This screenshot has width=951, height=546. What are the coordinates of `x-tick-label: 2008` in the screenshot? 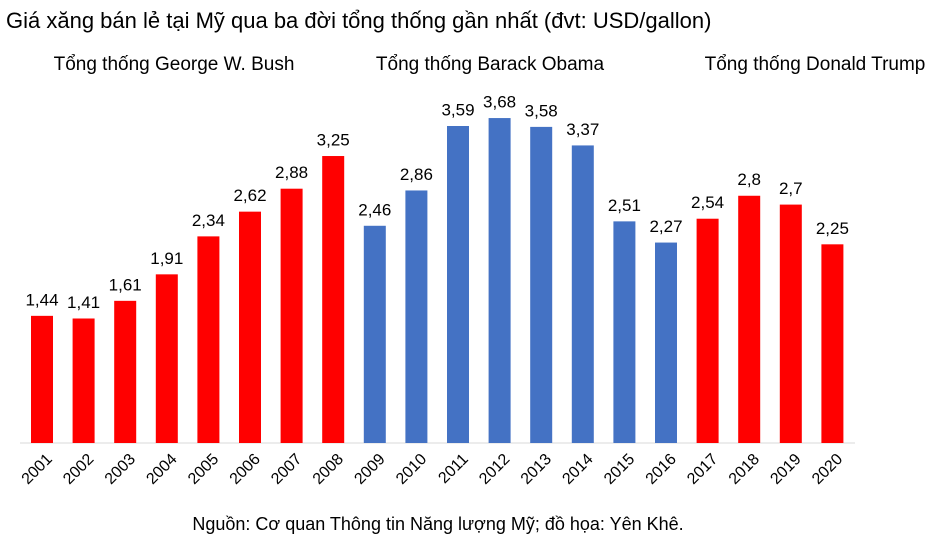 It's located at (328, 469).